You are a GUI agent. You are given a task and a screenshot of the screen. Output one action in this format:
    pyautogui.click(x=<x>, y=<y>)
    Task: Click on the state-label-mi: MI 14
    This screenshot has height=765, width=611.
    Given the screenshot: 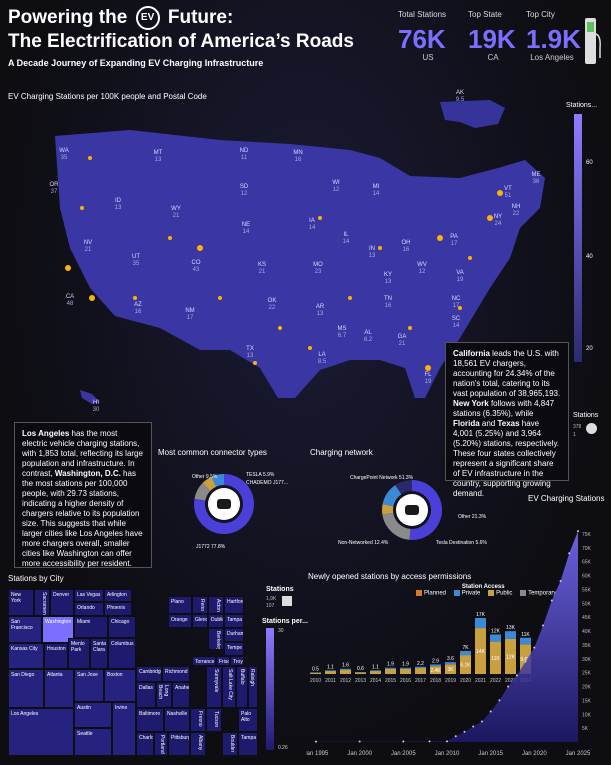 What is the action you would take?
    pyautogui.click(x=376, y=191)
    